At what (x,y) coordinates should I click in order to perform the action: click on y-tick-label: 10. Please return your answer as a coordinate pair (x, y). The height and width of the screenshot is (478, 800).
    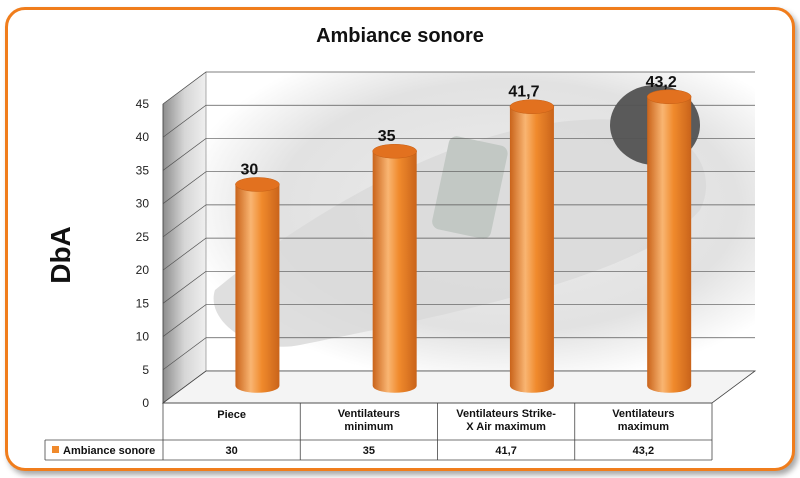
    Looking at the image, I should click on (143, 337).